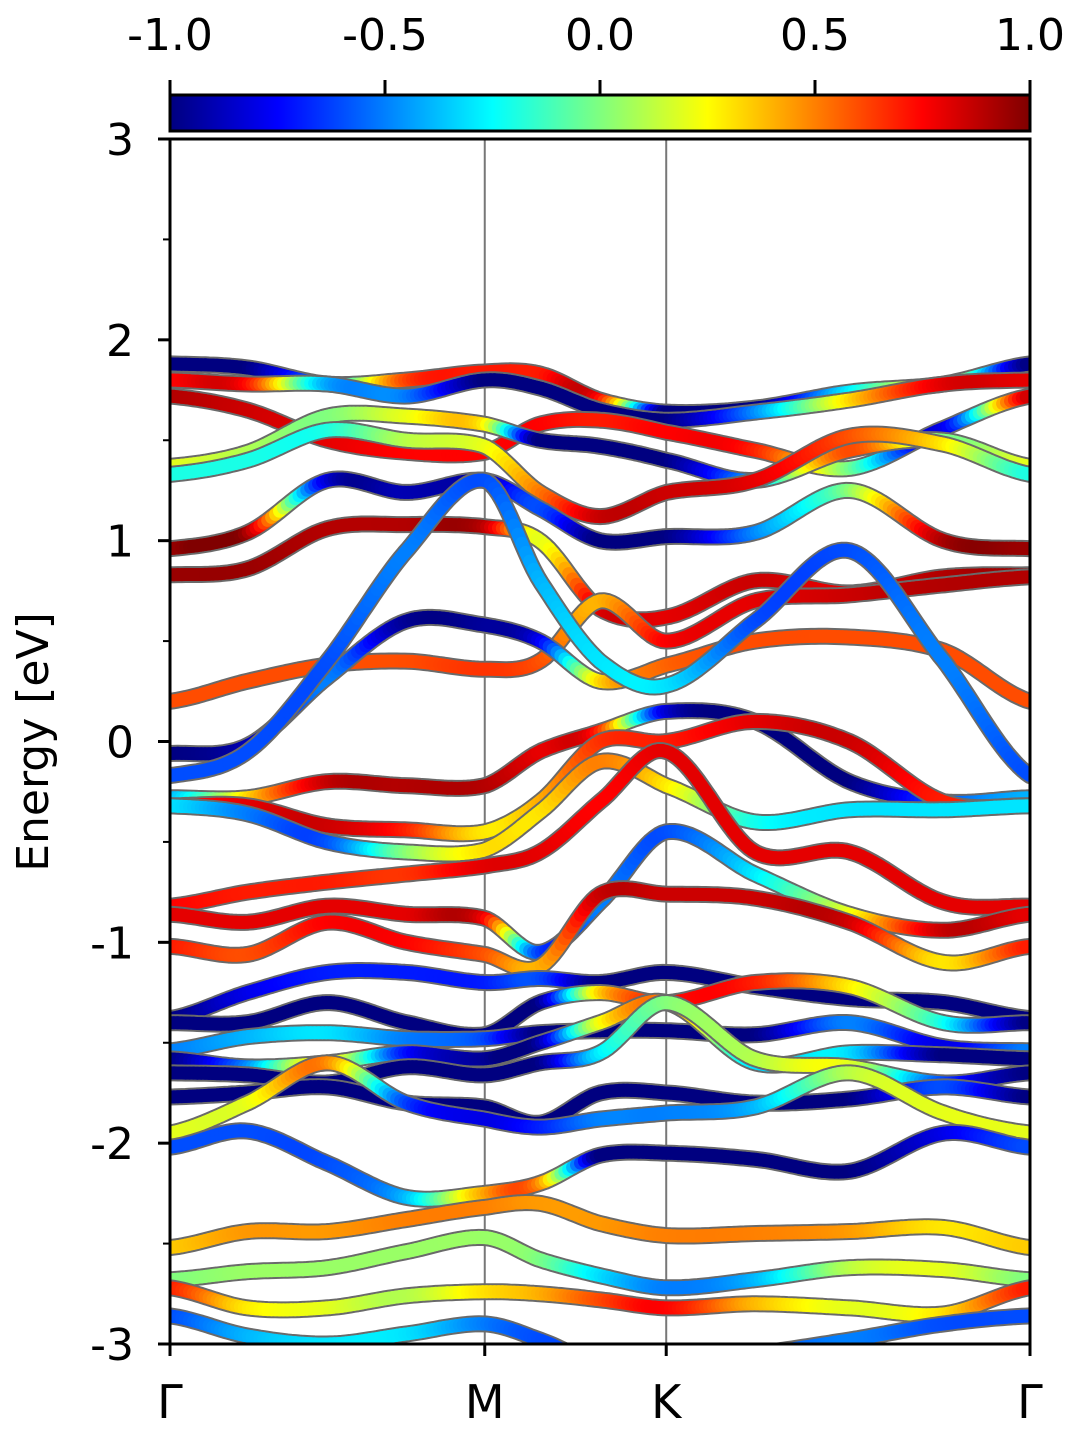 This screenshot has height=1440, width=1080. What do you see at coordinates (170, 35) in the screenshot?
I see `colorbar-tick-label: -1.0` at bounding box center [170, 35].